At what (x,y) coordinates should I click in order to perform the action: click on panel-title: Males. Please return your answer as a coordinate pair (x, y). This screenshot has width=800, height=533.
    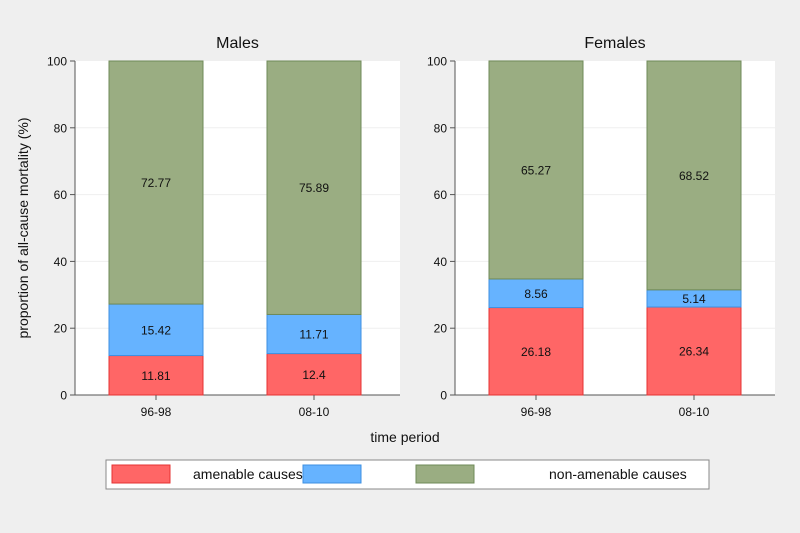
    Looking at the image, I should click on (237, 43).